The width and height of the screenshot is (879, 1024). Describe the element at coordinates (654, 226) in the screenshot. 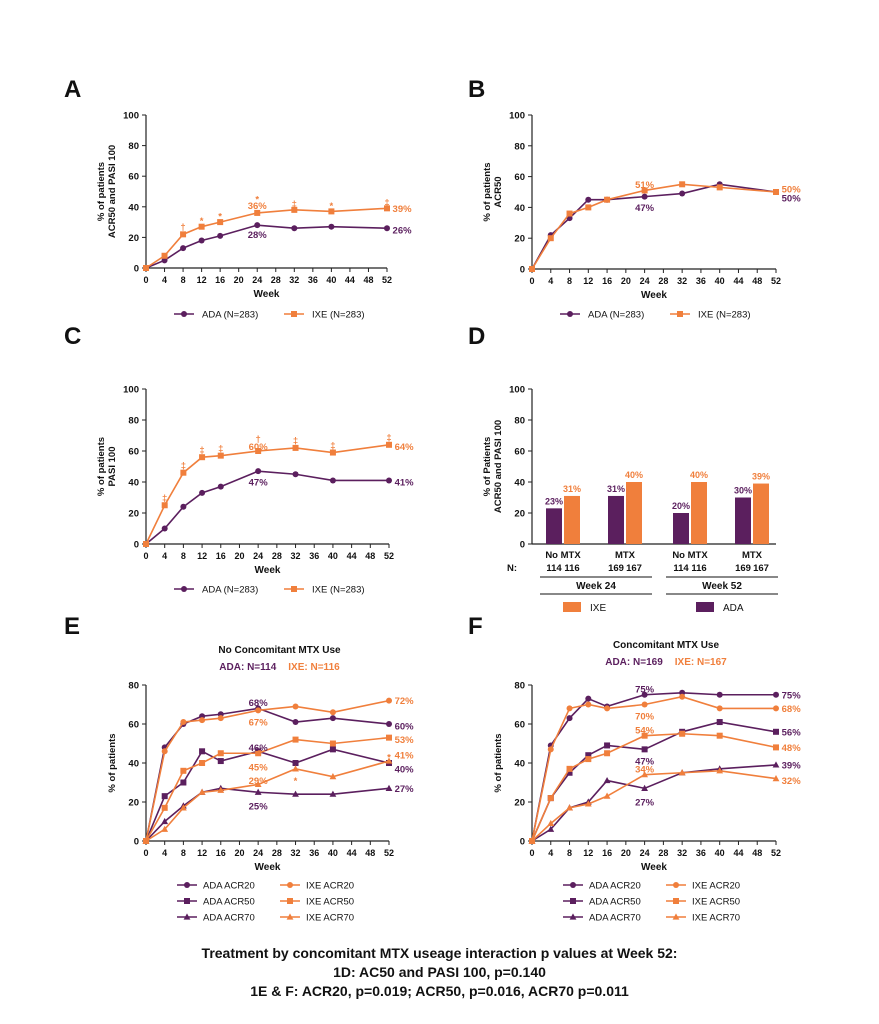

I see `series-line` at that location.